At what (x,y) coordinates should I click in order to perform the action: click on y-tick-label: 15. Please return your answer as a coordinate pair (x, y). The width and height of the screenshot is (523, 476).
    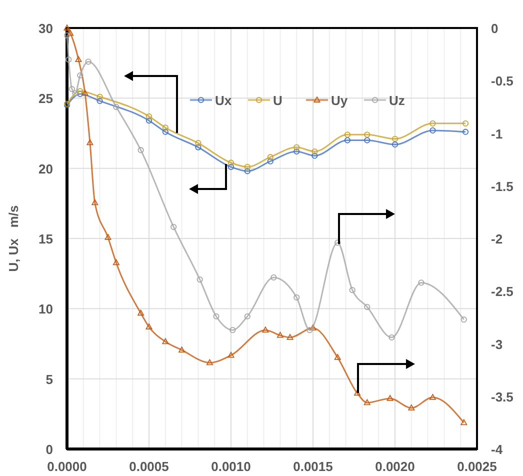
    Looking at the image, I should click on (45, 239).